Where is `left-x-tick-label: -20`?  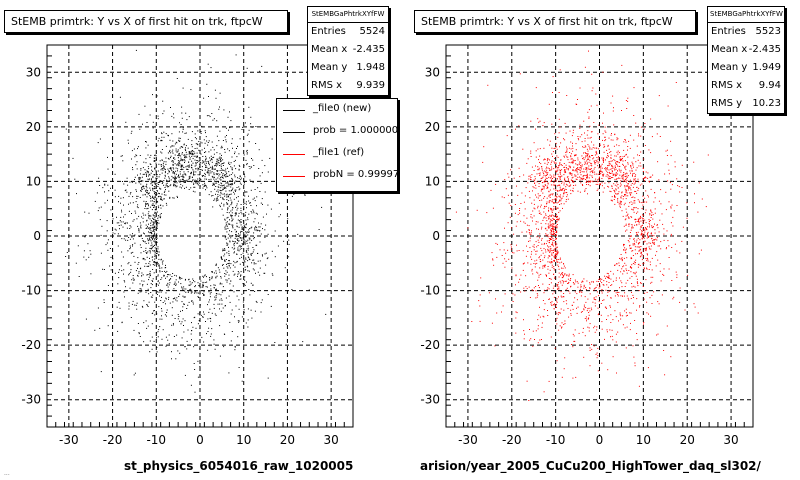
left-x-tick-label: -20 is located at coordinates (113, 440).